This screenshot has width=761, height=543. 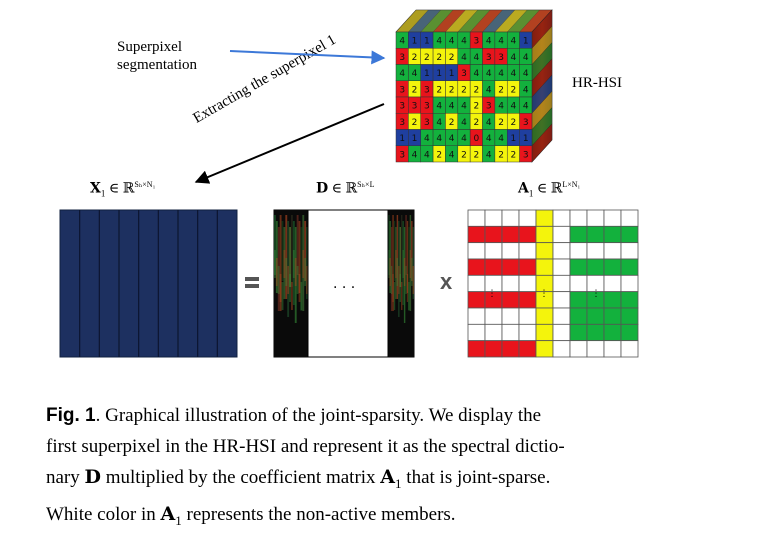 What do you see at coordinates (492, 294) in the screenshot?
I see `a-ellipsis: ⋮` at bounding box center [492, 294].